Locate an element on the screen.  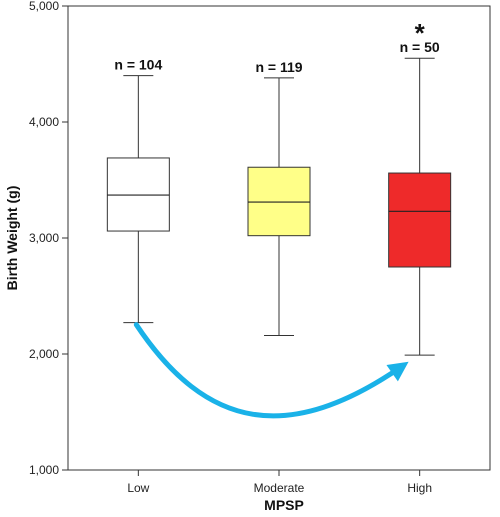
box-high: n = 50* is located at coordinates (420, 187).